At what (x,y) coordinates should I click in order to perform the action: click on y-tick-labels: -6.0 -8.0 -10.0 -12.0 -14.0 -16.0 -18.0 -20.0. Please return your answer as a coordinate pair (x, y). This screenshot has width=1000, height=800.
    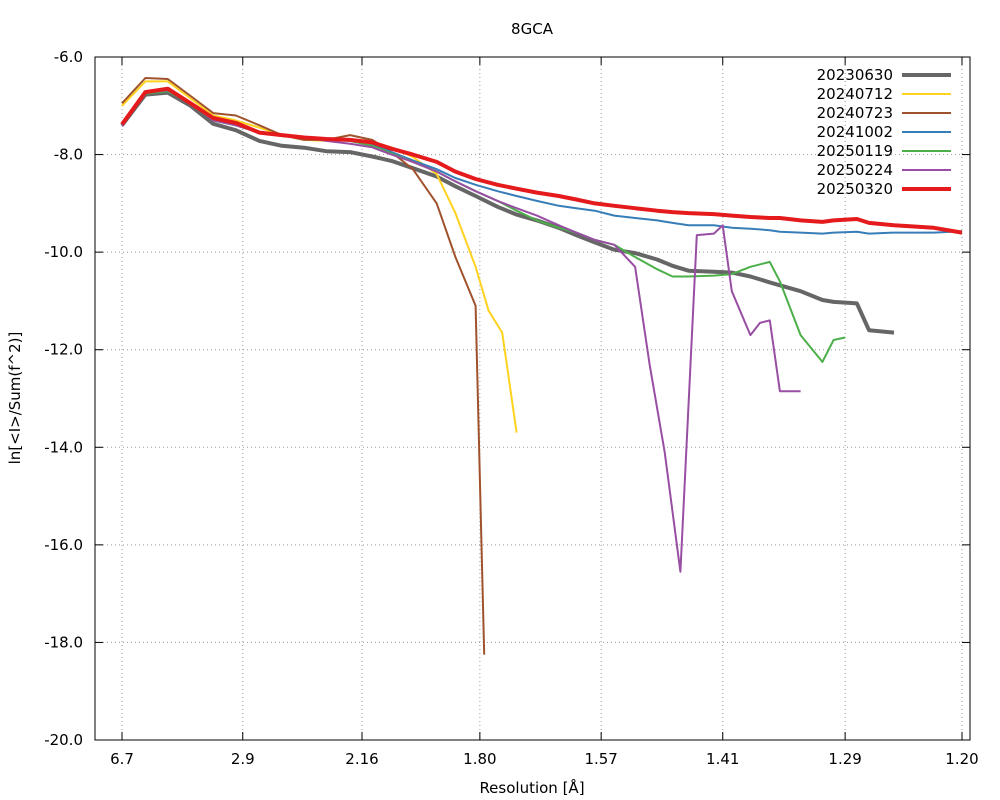
    Looking at the image, I should click on (63, 398).